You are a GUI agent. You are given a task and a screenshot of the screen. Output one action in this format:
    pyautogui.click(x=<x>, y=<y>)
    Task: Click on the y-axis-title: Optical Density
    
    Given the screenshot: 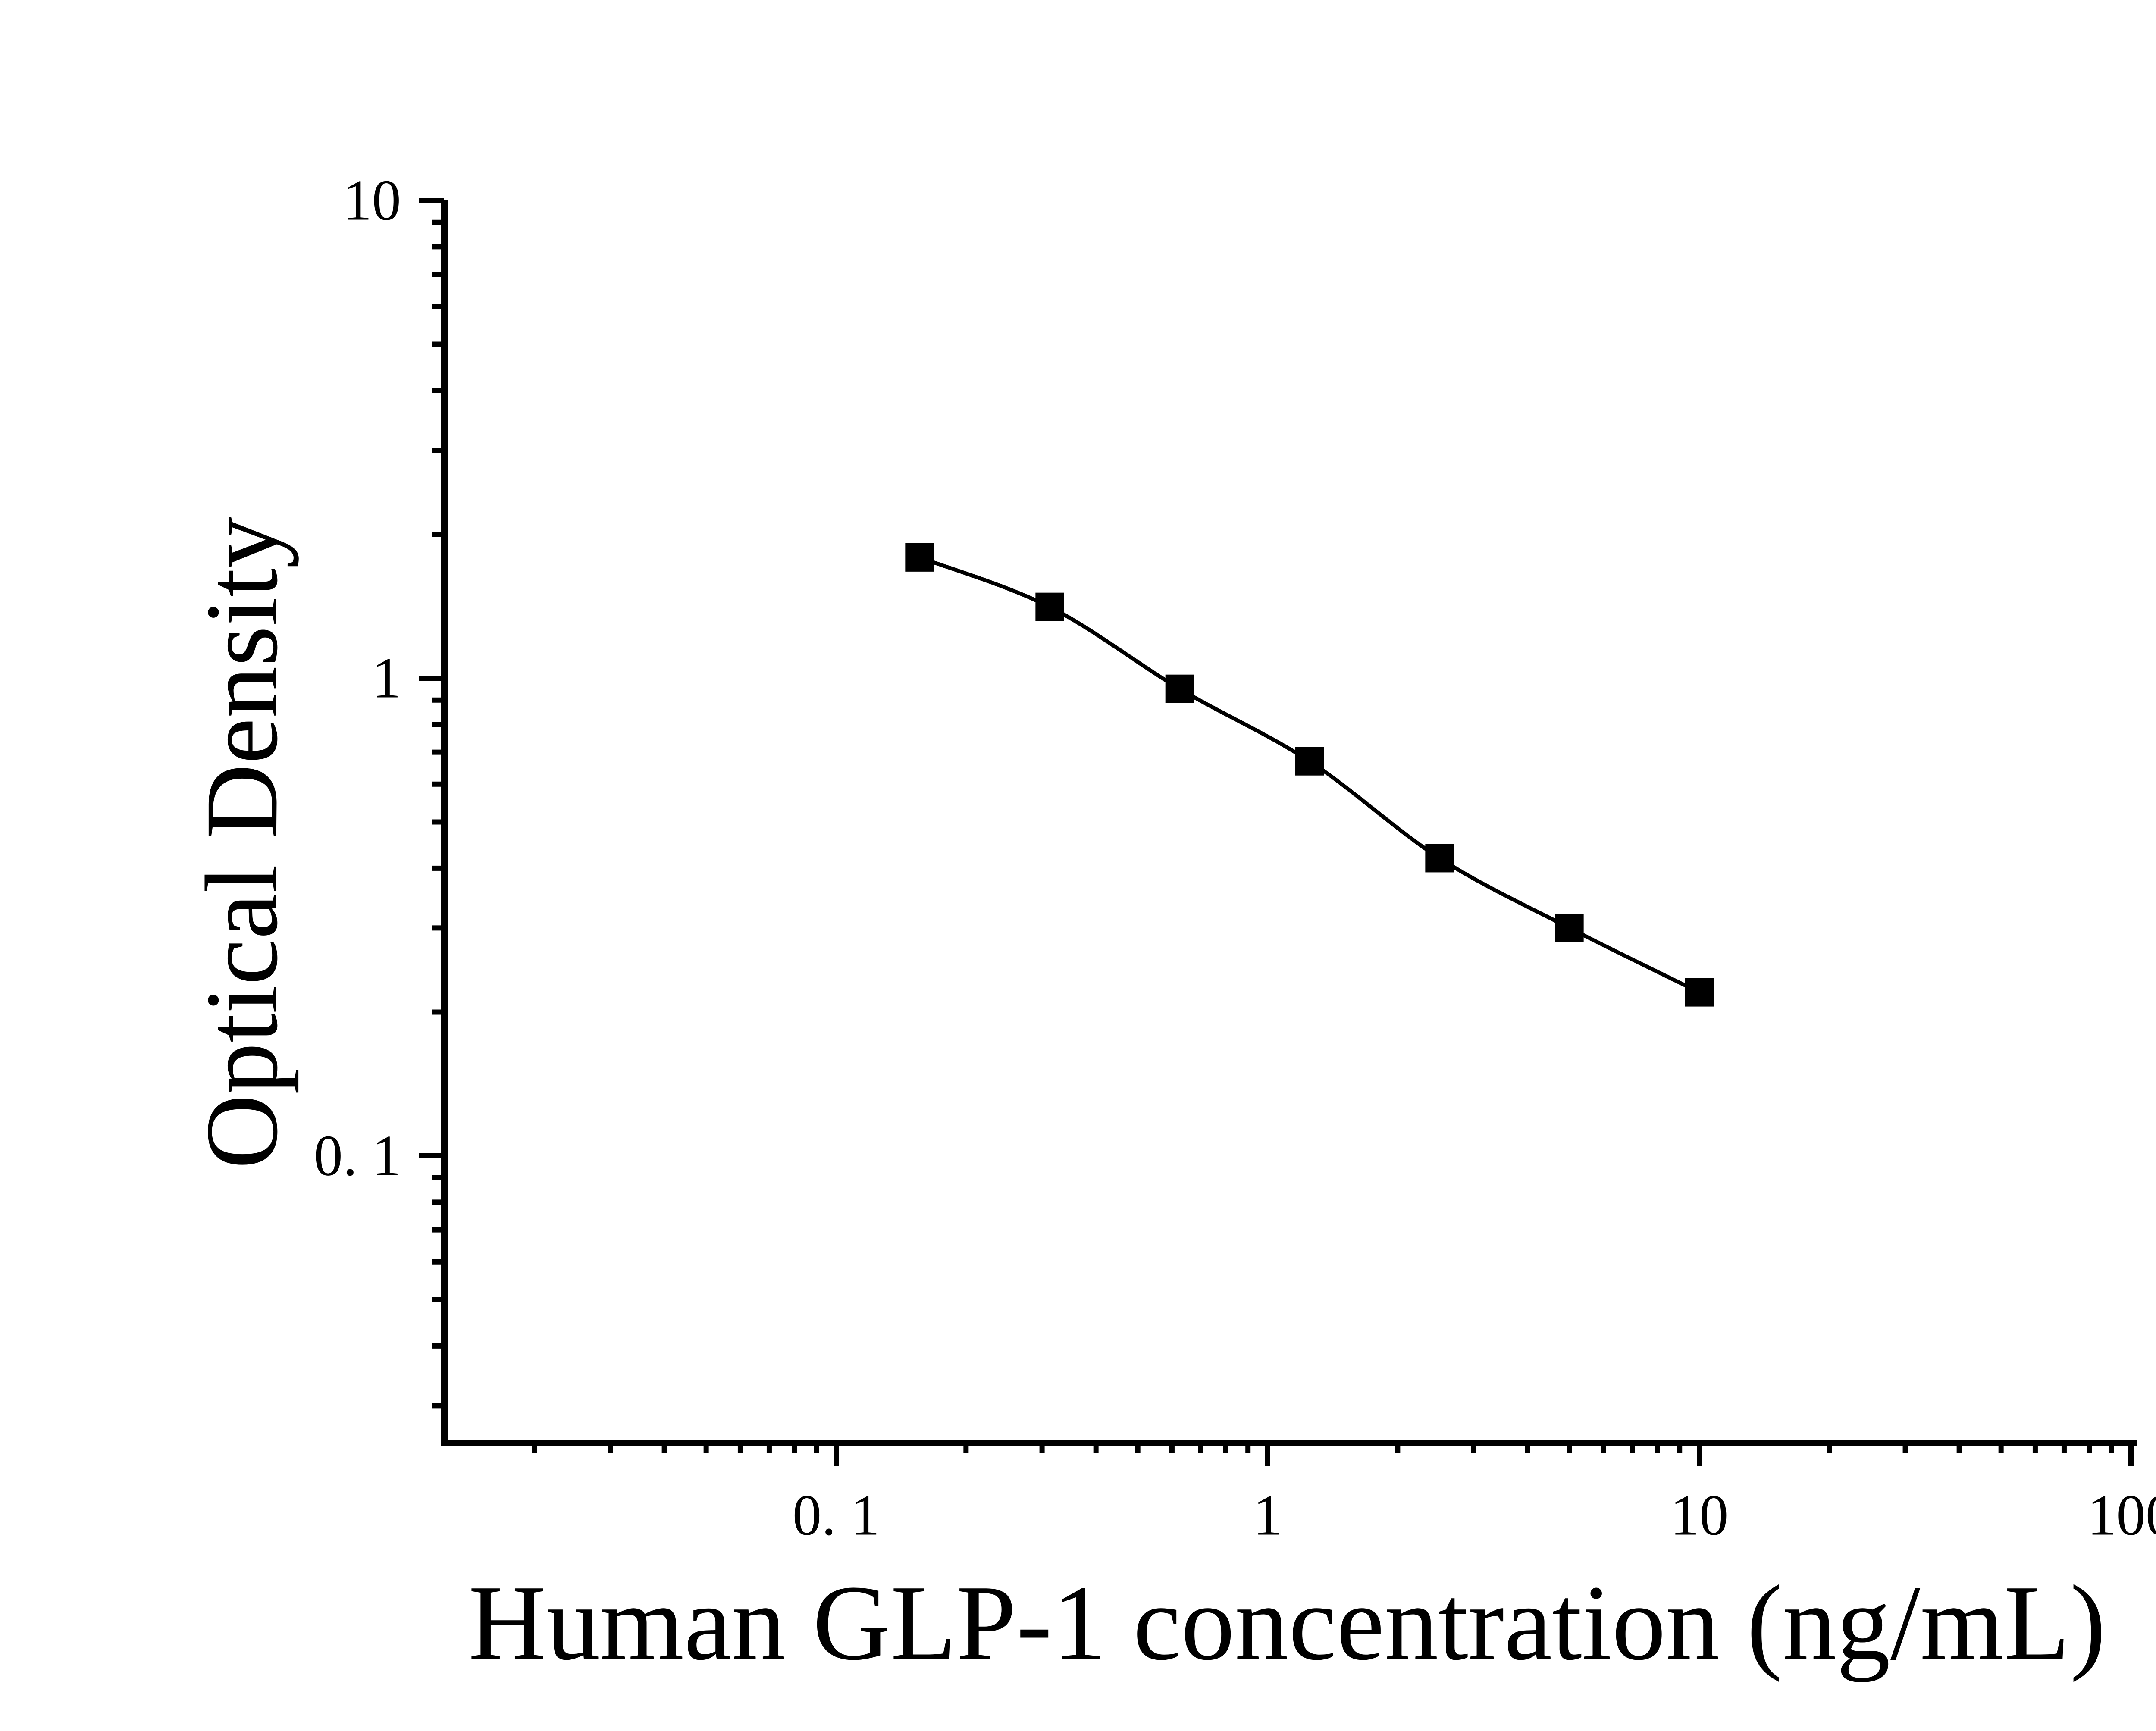 What is the action you would take?
    pyautogui.click(x=242, y=842)
    